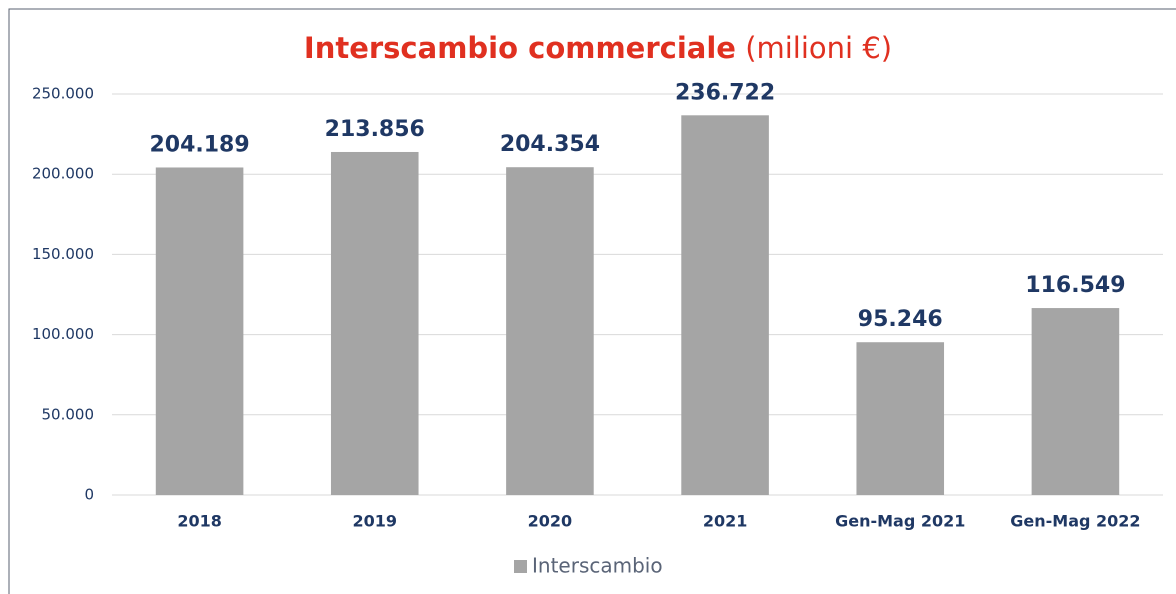 The height and width of the screenshot is (594, 1176). Describe the element at coordinates (68, 414) in the screenshot. I see `y-tick-label: 50.000` at that location.